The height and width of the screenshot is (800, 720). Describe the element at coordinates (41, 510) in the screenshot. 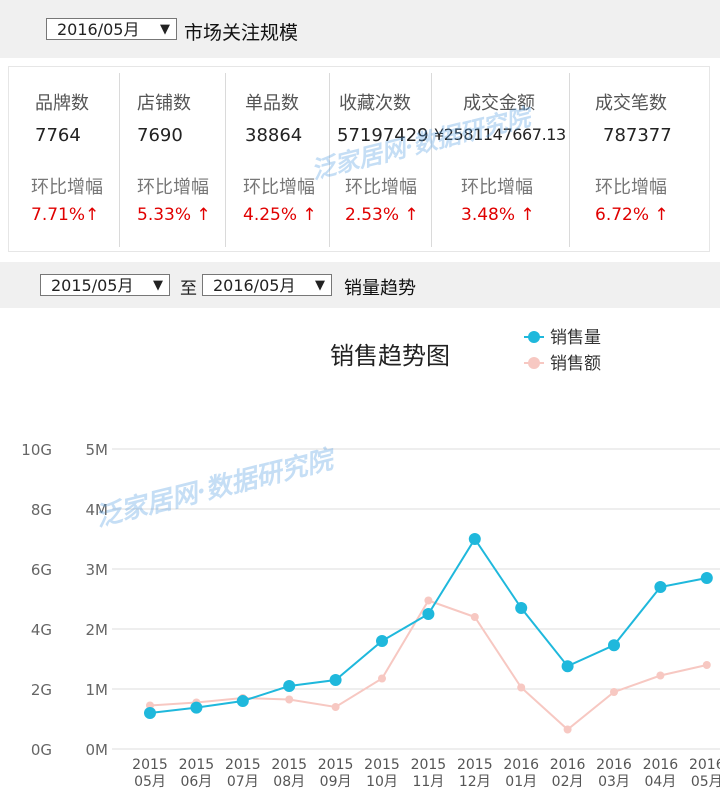

I see `y-left-tick-label: 8G` at that location.